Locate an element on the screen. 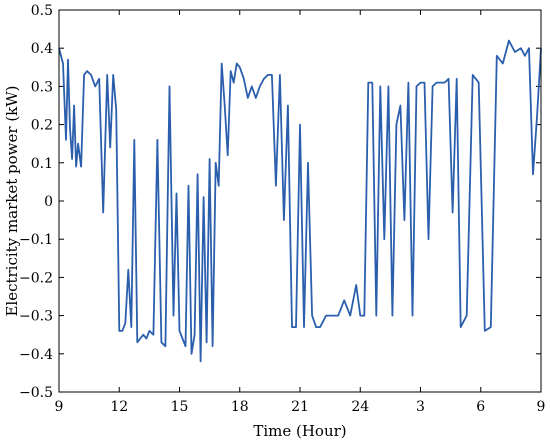 This screenshot has height=442, width=550. y-tick-label: 0.2 is located at coordinates (42, 126).